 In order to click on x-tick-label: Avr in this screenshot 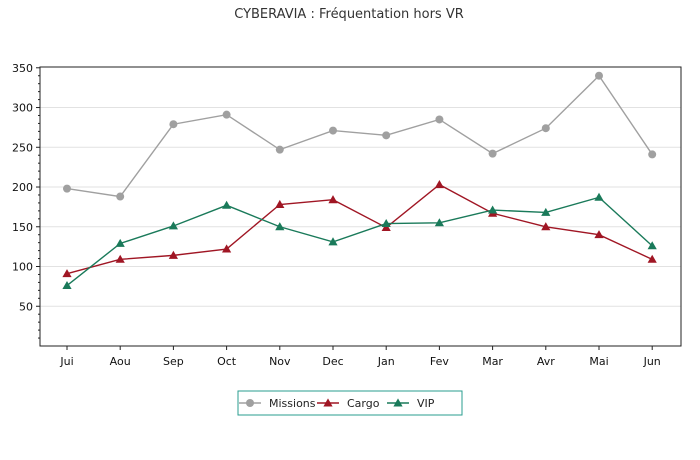, I will do `click(546, 361)`.